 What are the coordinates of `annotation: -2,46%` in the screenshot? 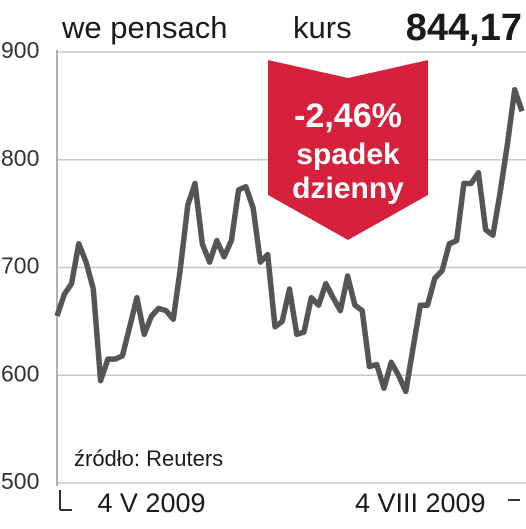 It's located at (348, 116).